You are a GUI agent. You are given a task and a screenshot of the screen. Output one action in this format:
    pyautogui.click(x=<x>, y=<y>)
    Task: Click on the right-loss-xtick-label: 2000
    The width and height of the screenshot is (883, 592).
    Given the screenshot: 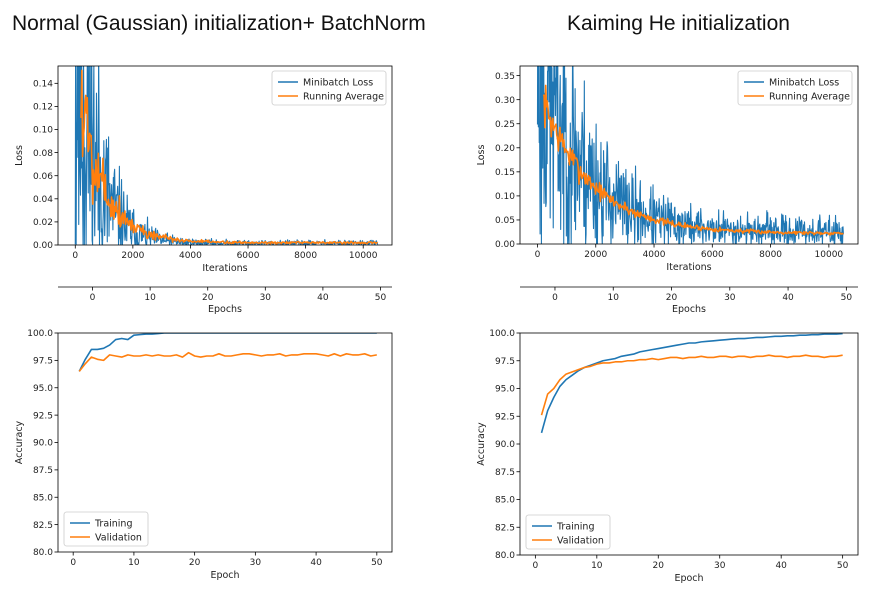 What is the action you would take?
    pyautogui.click(x=595, y=255)
    